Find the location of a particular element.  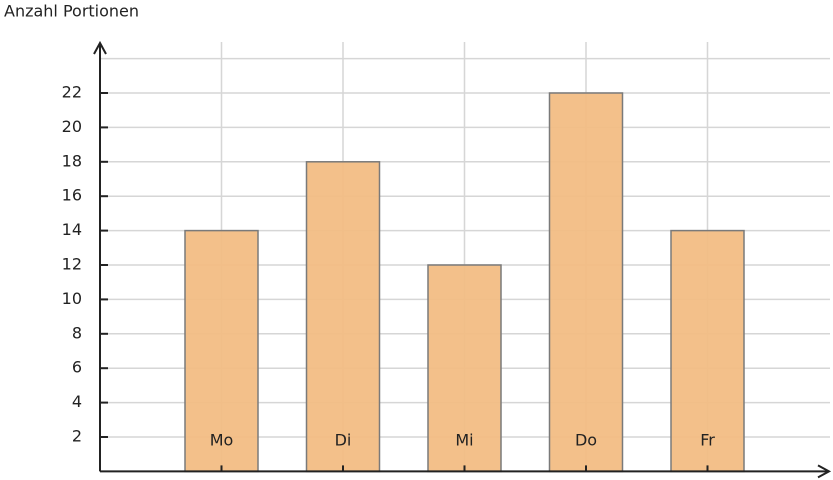

x-tick-label: Mo is located at coordinates (222, 440).